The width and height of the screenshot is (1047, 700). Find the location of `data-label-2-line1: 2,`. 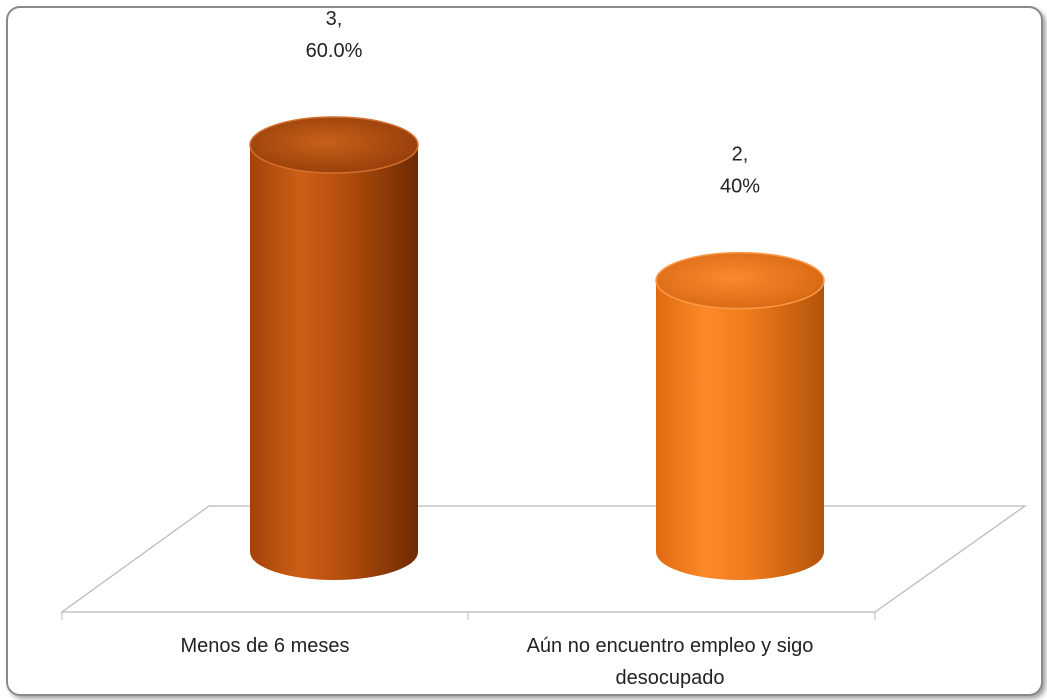

data-label-2-line1: 2, is located at coordinates (740, 155).